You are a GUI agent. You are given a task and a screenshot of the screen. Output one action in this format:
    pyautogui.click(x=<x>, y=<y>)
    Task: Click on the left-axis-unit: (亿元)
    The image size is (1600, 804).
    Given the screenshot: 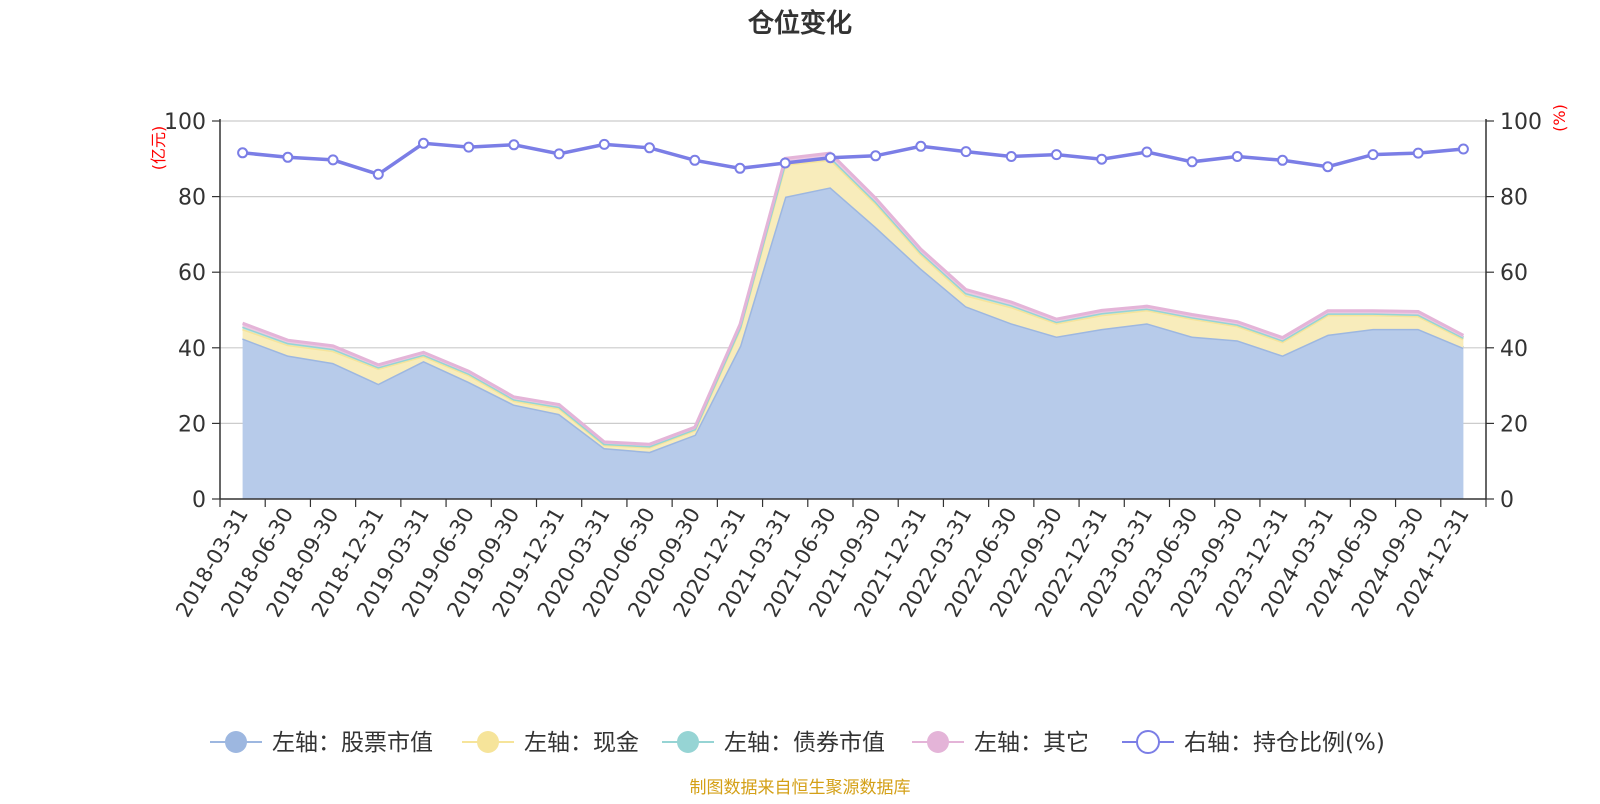 What is the action you would take?
    pyautogui.click(x=158, y=148)
    